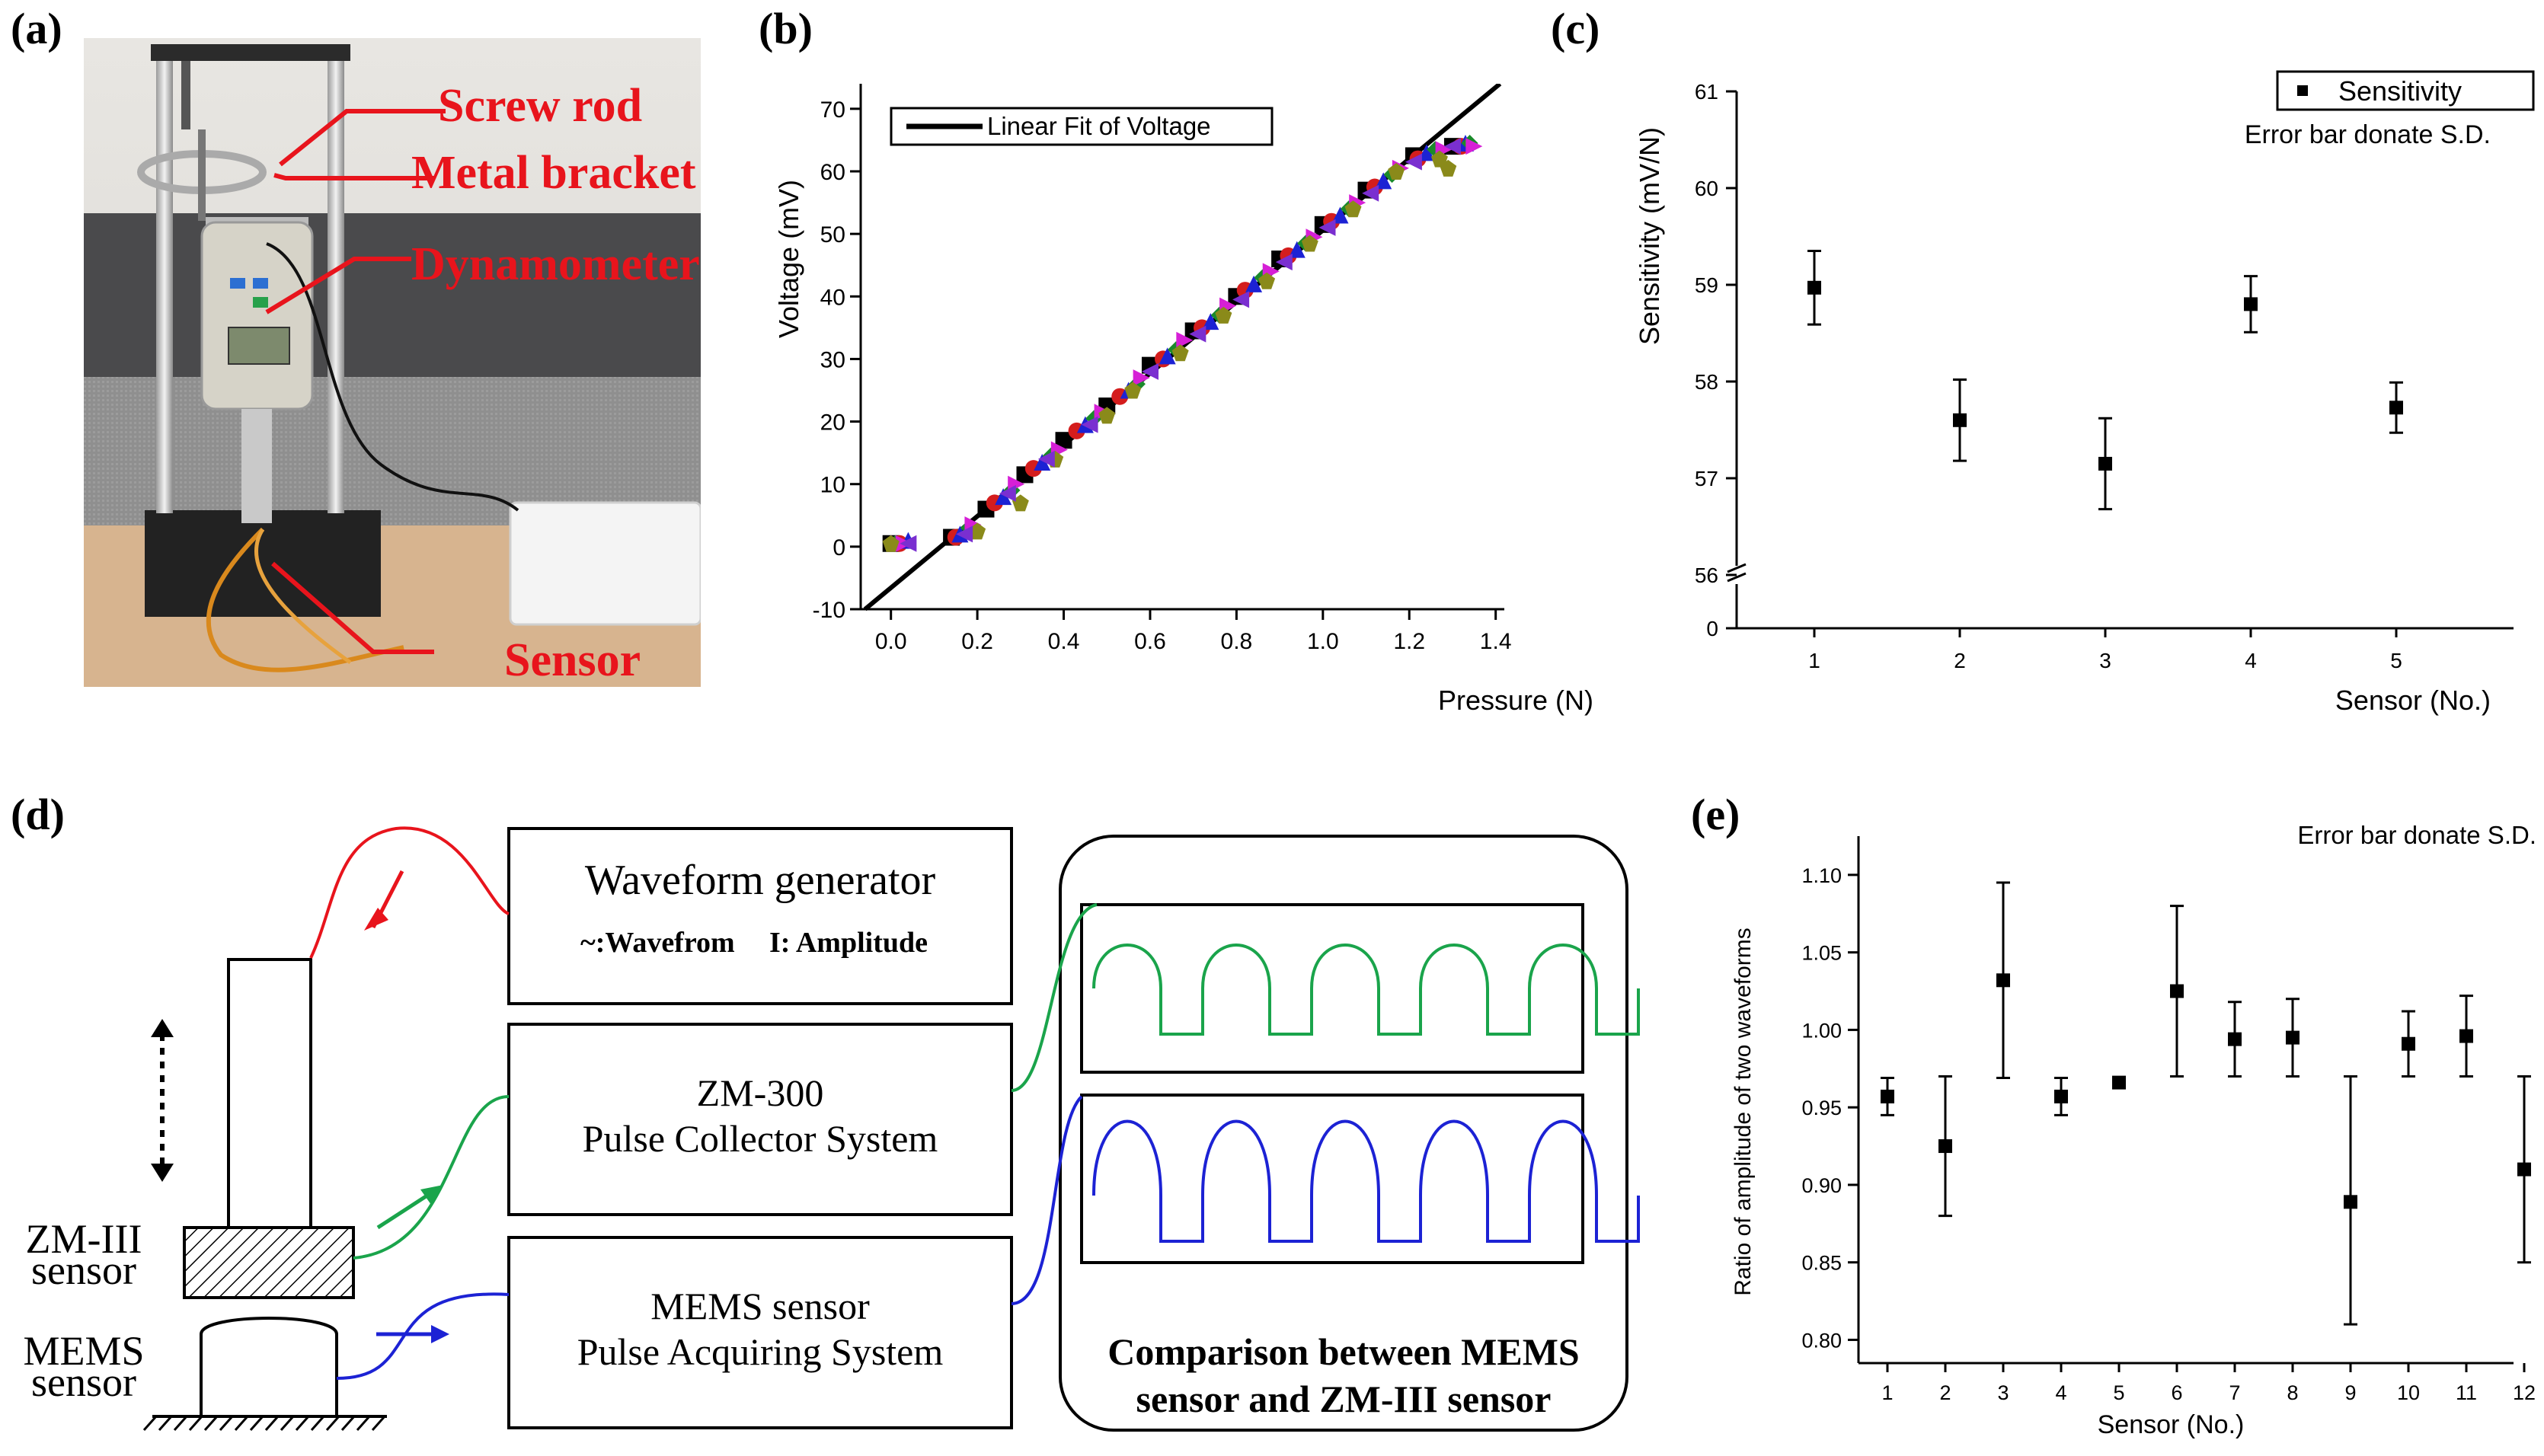 This screenshot has width=2544, height=1456. What do you see at coordinates (1515, 700) in the screenshot?
I see `chart-b-xlabel: Pressure (N)` at bounding box center [1515, 700].